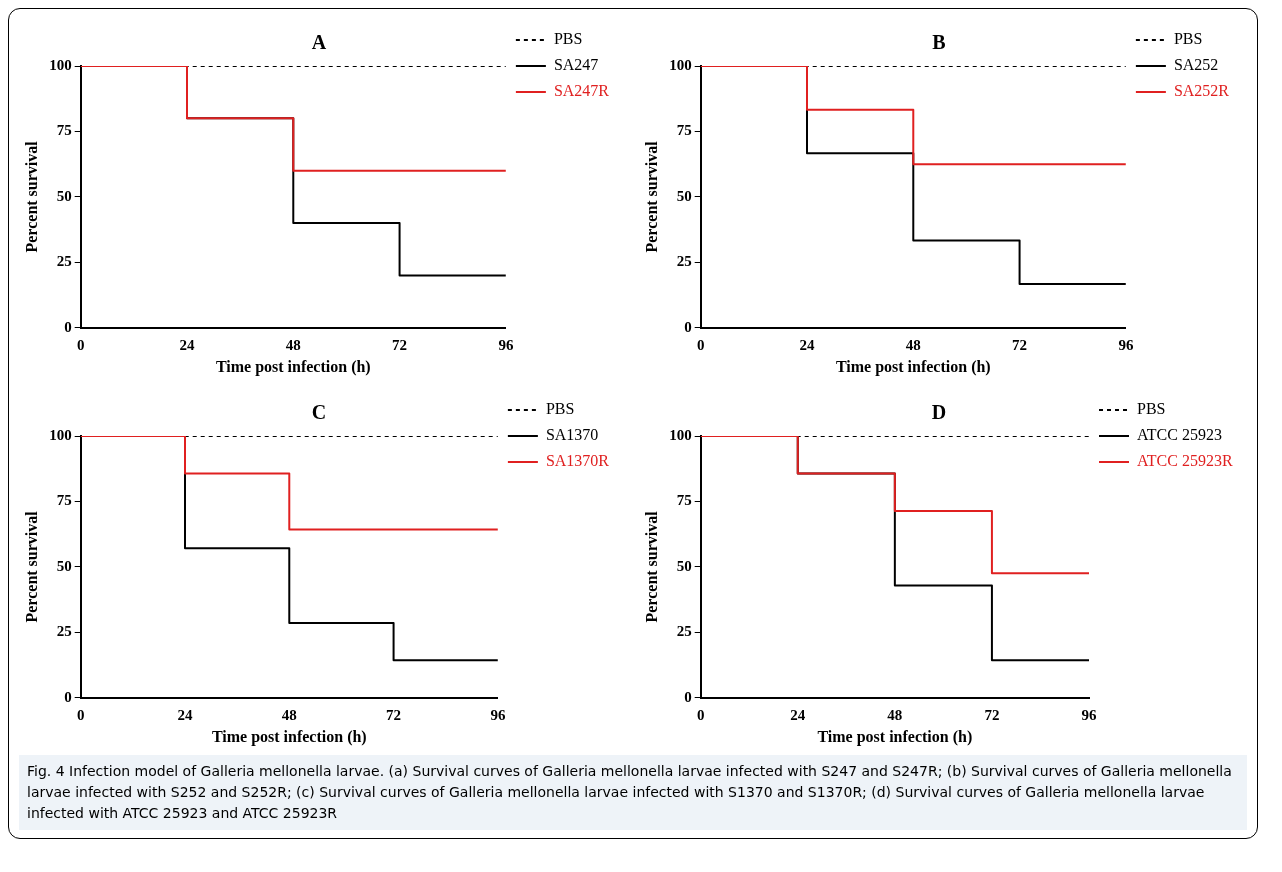 The image size is (1282, 872). I want to click on legend-label: ATCC 25923, so click(1179, 435).